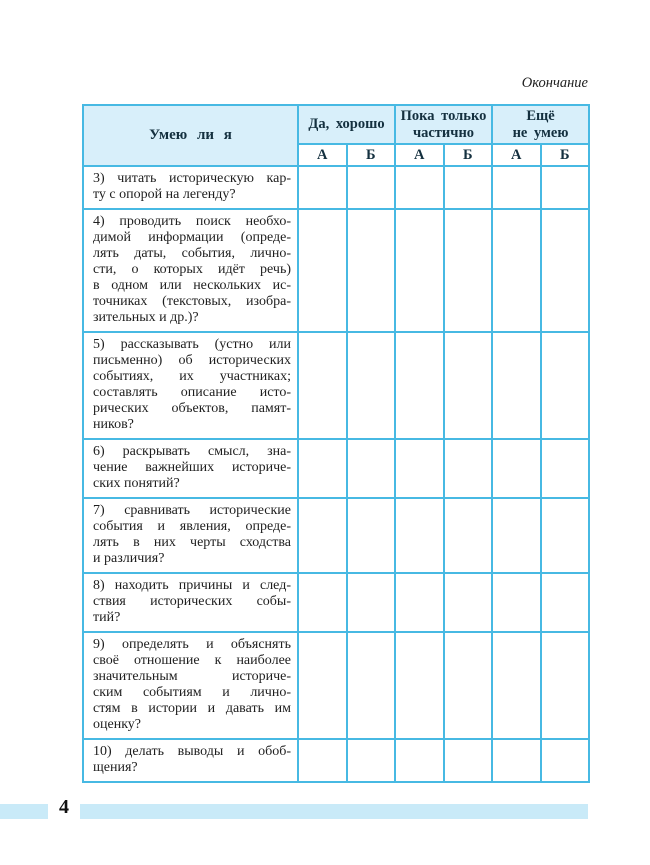 This screenshot has height=865, width=650. Describe the element at coordinates (322, 155) in the screenshot. I see `sub-header-a1: А` at that location.